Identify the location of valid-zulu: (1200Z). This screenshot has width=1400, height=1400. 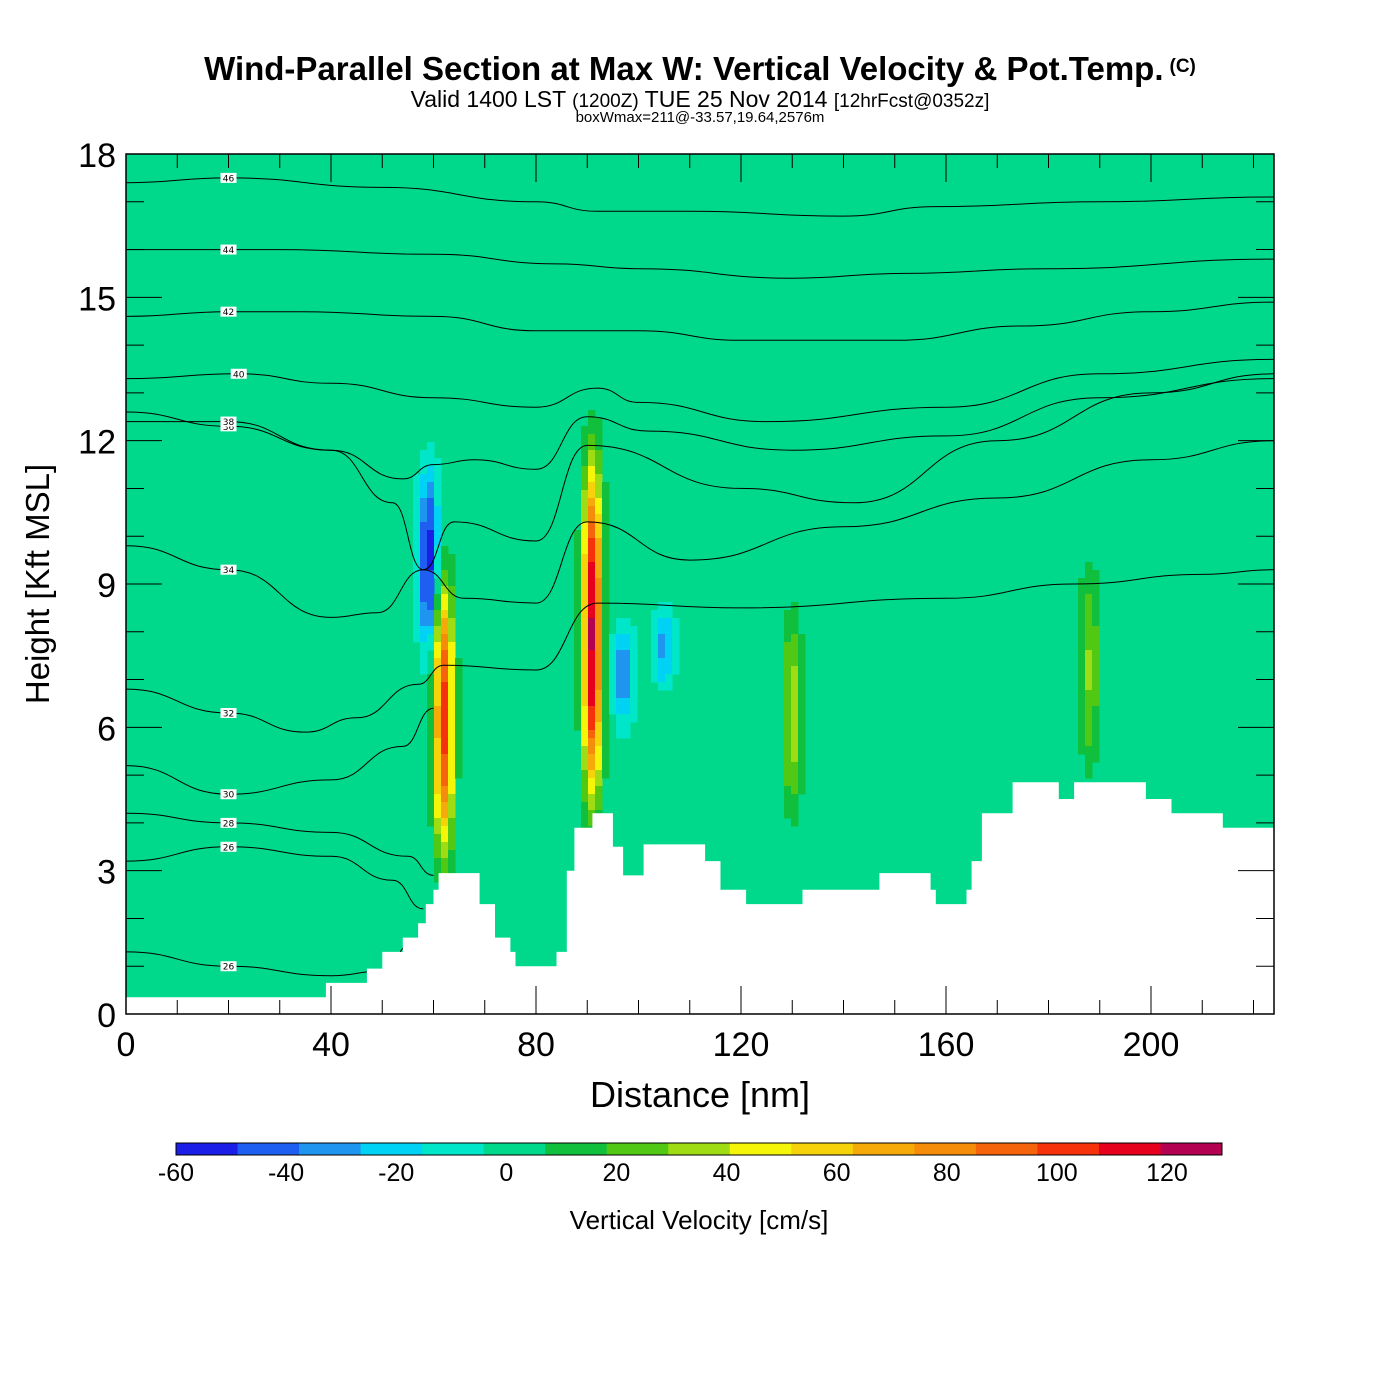
(605, 101).